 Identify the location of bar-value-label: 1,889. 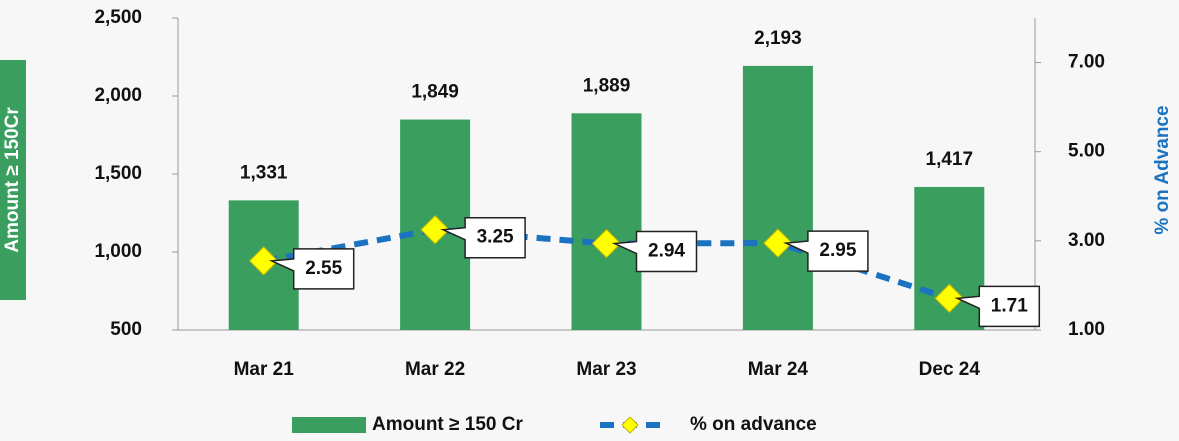
(607, 85).